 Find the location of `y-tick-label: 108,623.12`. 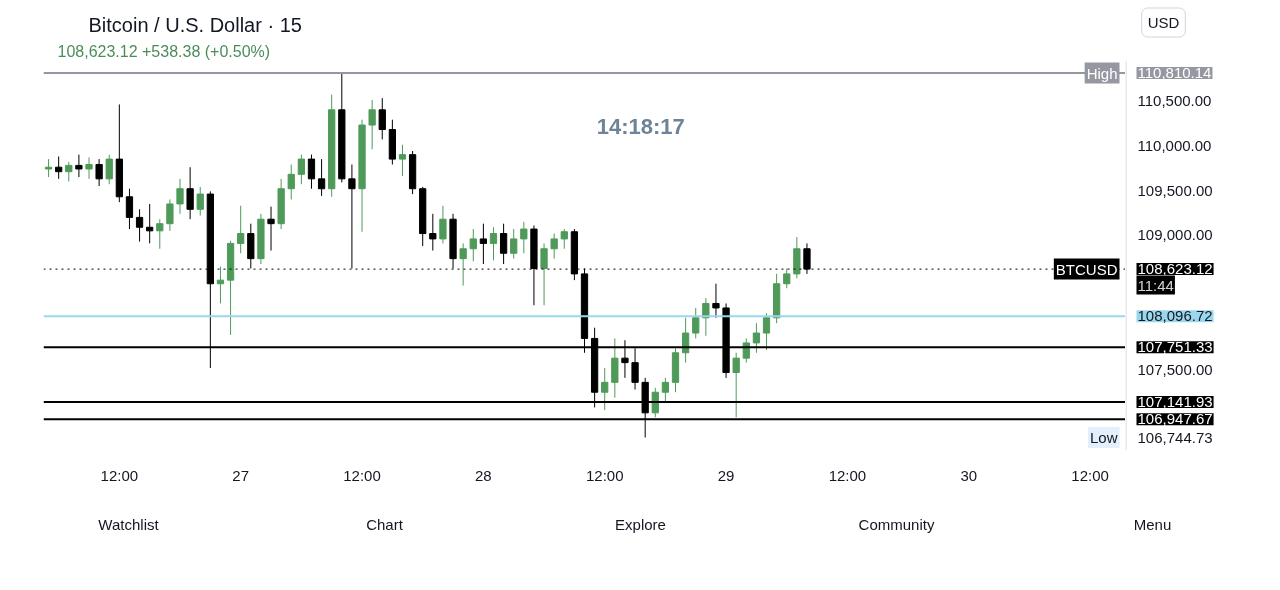

y-tick-label: 108,623.12 is located at coordinates (1175, 269).